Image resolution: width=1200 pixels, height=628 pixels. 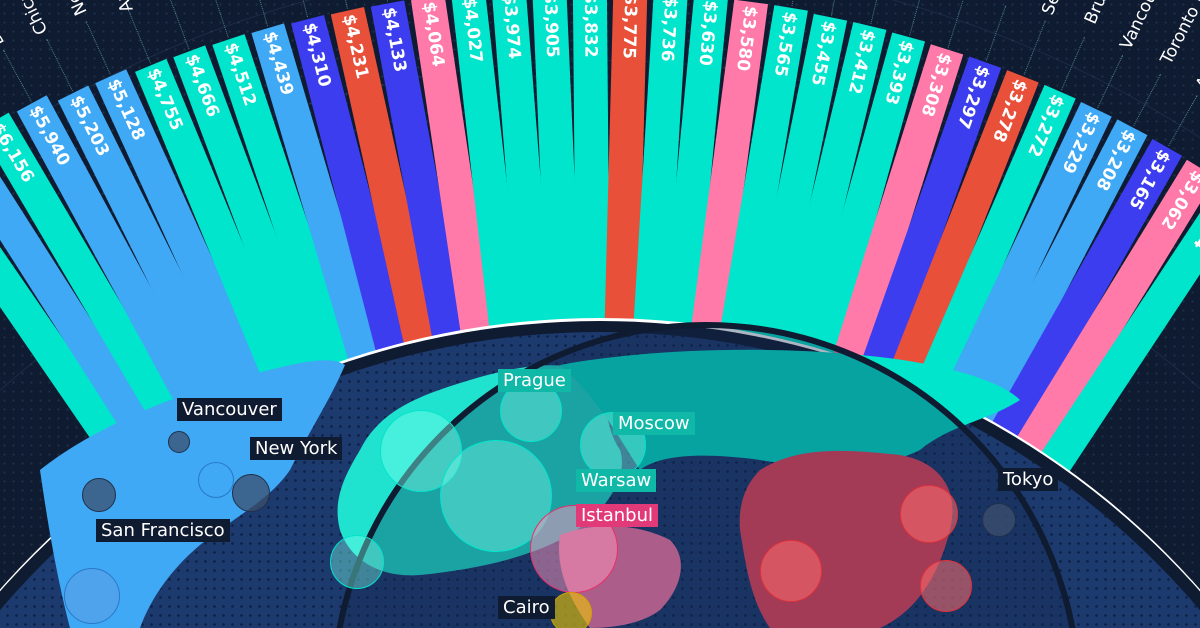 What do you see at coordinates (526, 607) in the screenshot?
I see `map-label-cairo: Cairo` at bounding box center [526, 607].